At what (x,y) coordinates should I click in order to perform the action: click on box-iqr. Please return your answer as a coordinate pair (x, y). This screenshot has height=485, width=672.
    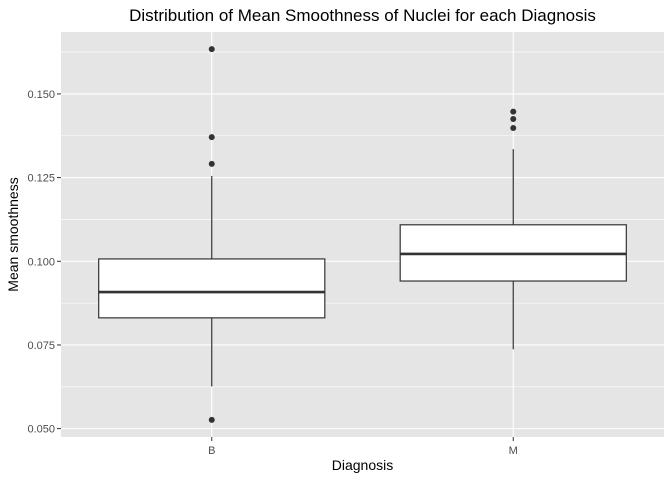
    Looking at the image, I should click on (212, 288).